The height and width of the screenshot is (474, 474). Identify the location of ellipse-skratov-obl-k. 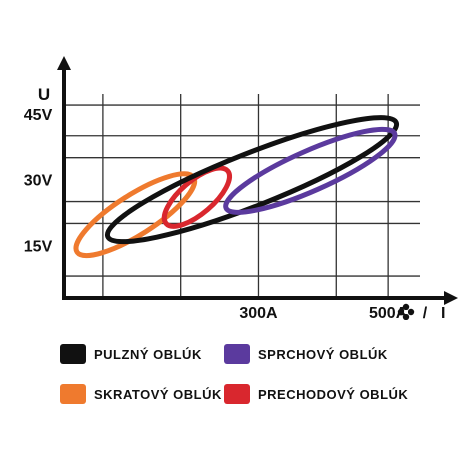
(135, 215).